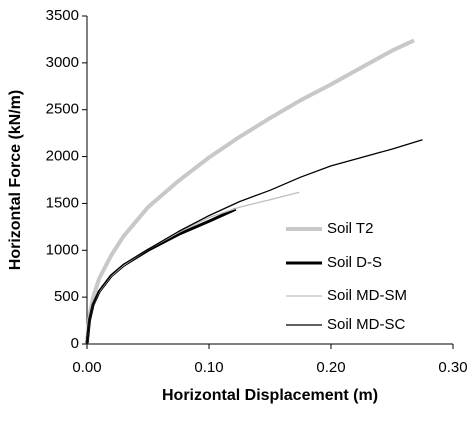 The width and height of the screenshot is (474, 421). Describe the element at coordinates (66, 296) in the screenshot. I see `y-tick-label: 500` at that location.